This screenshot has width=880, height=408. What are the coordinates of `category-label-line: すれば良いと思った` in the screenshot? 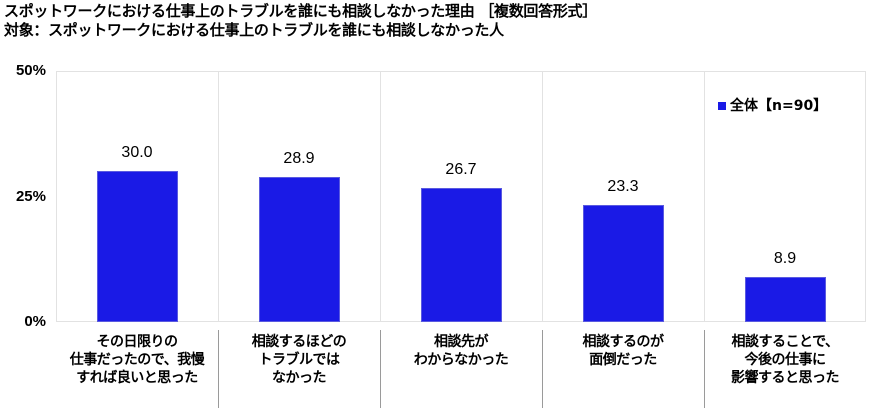 It's located at (137, 378).